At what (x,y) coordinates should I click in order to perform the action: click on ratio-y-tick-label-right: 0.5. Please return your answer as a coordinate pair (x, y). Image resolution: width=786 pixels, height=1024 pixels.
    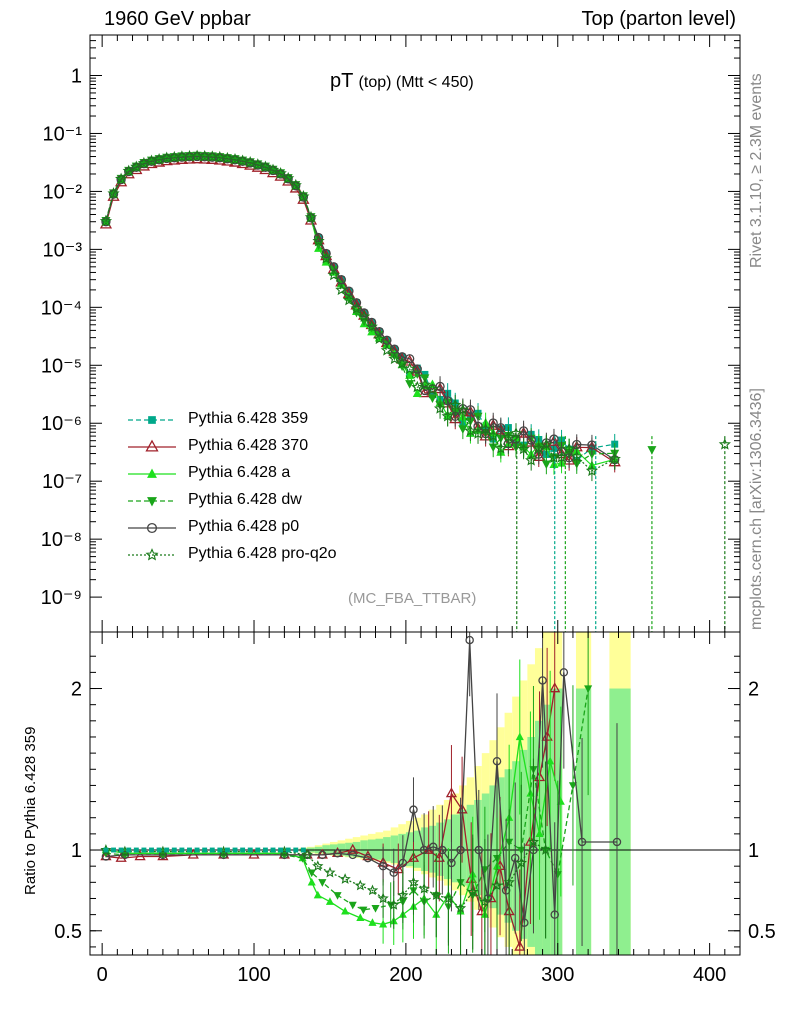
    Looking at the image, I should click on (762, 932).